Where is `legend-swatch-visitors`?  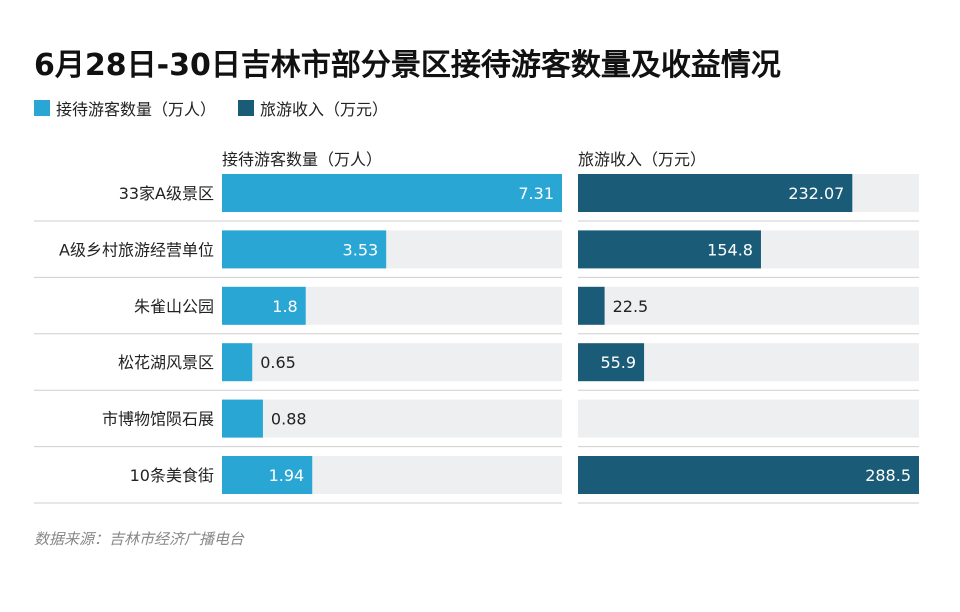 legend-swatch-visitors is located at coordinates (42, 108).